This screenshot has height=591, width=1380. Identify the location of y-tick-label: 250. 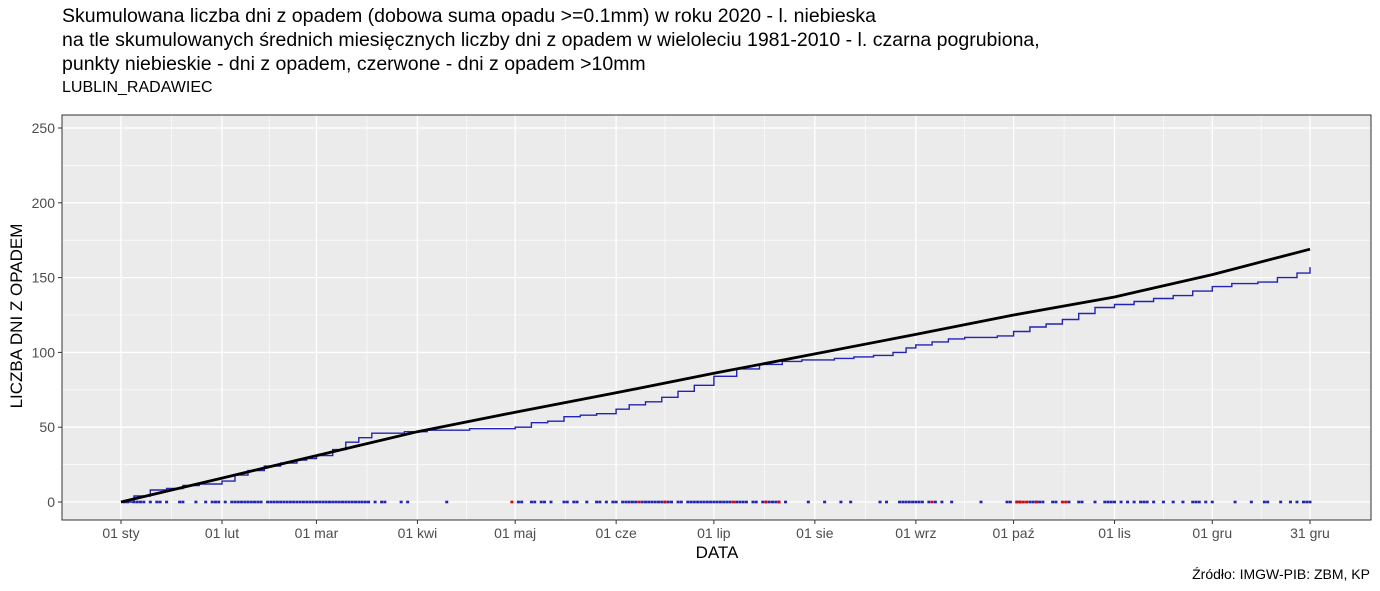
(44, 128).